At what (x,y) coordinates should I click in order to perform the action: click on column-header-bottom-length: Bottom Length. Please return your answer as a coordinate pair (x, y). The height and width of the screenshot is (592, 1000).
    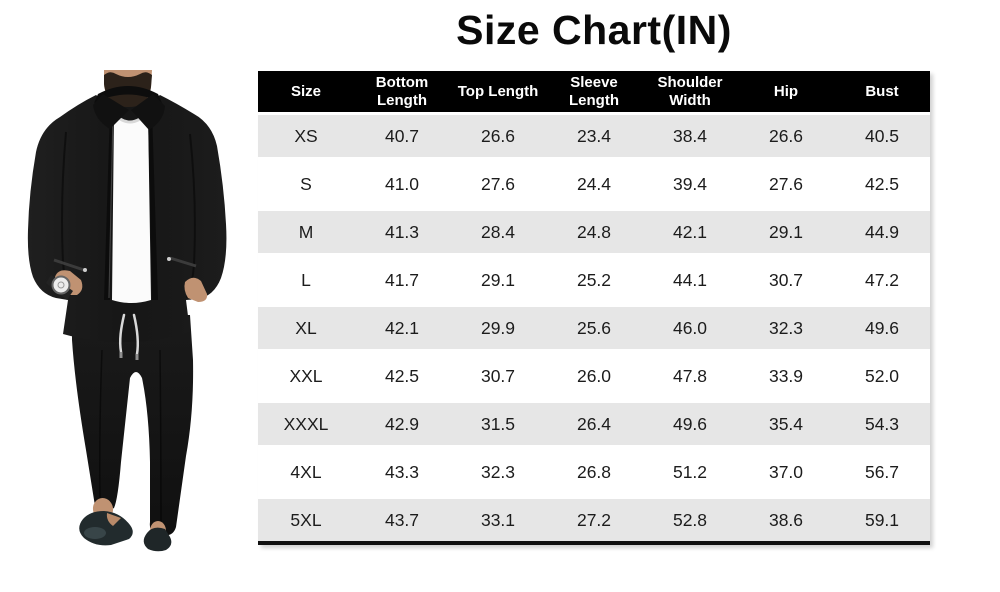
    Looking at the image, I should click on (402, 91).